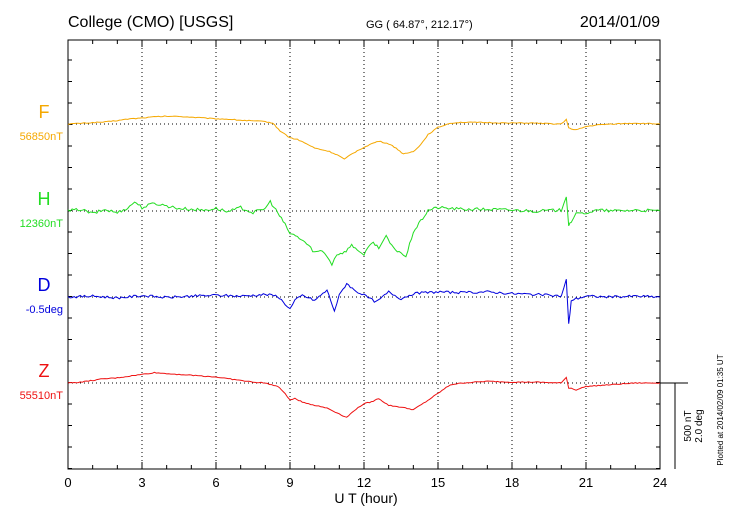 This screenshot has width=730, height=520. What do you see at coordinates (44, 199) in the screenshot?
I see `series-name-h: H` at bounding box center [44, 199].